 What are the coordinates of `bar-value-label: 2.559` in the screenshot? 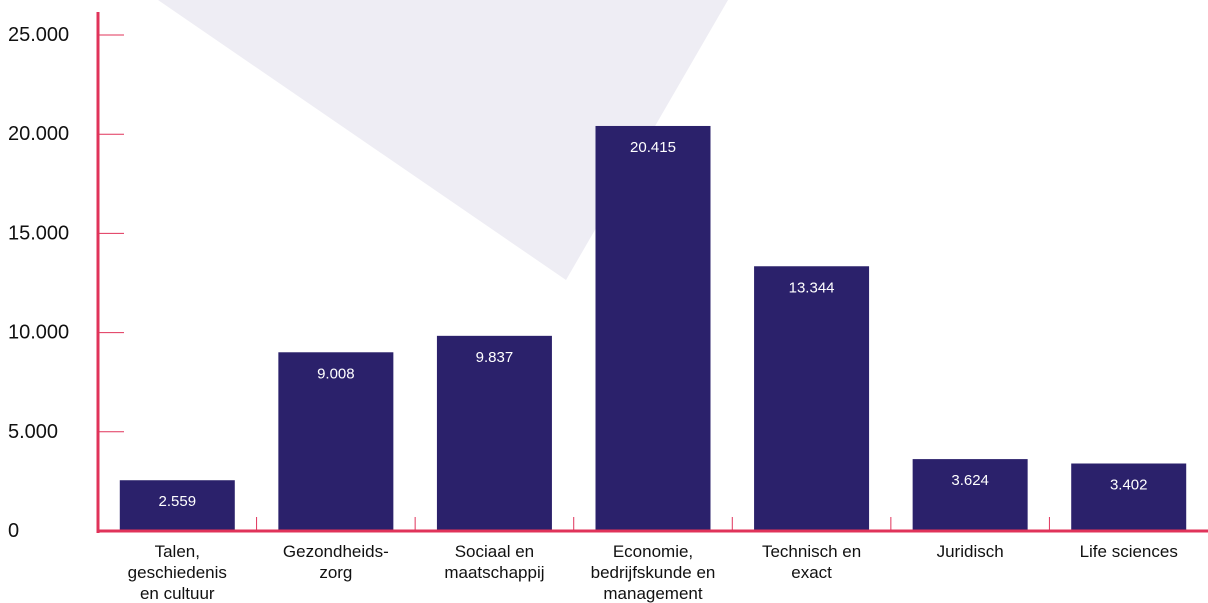 It's located at (178, 501).